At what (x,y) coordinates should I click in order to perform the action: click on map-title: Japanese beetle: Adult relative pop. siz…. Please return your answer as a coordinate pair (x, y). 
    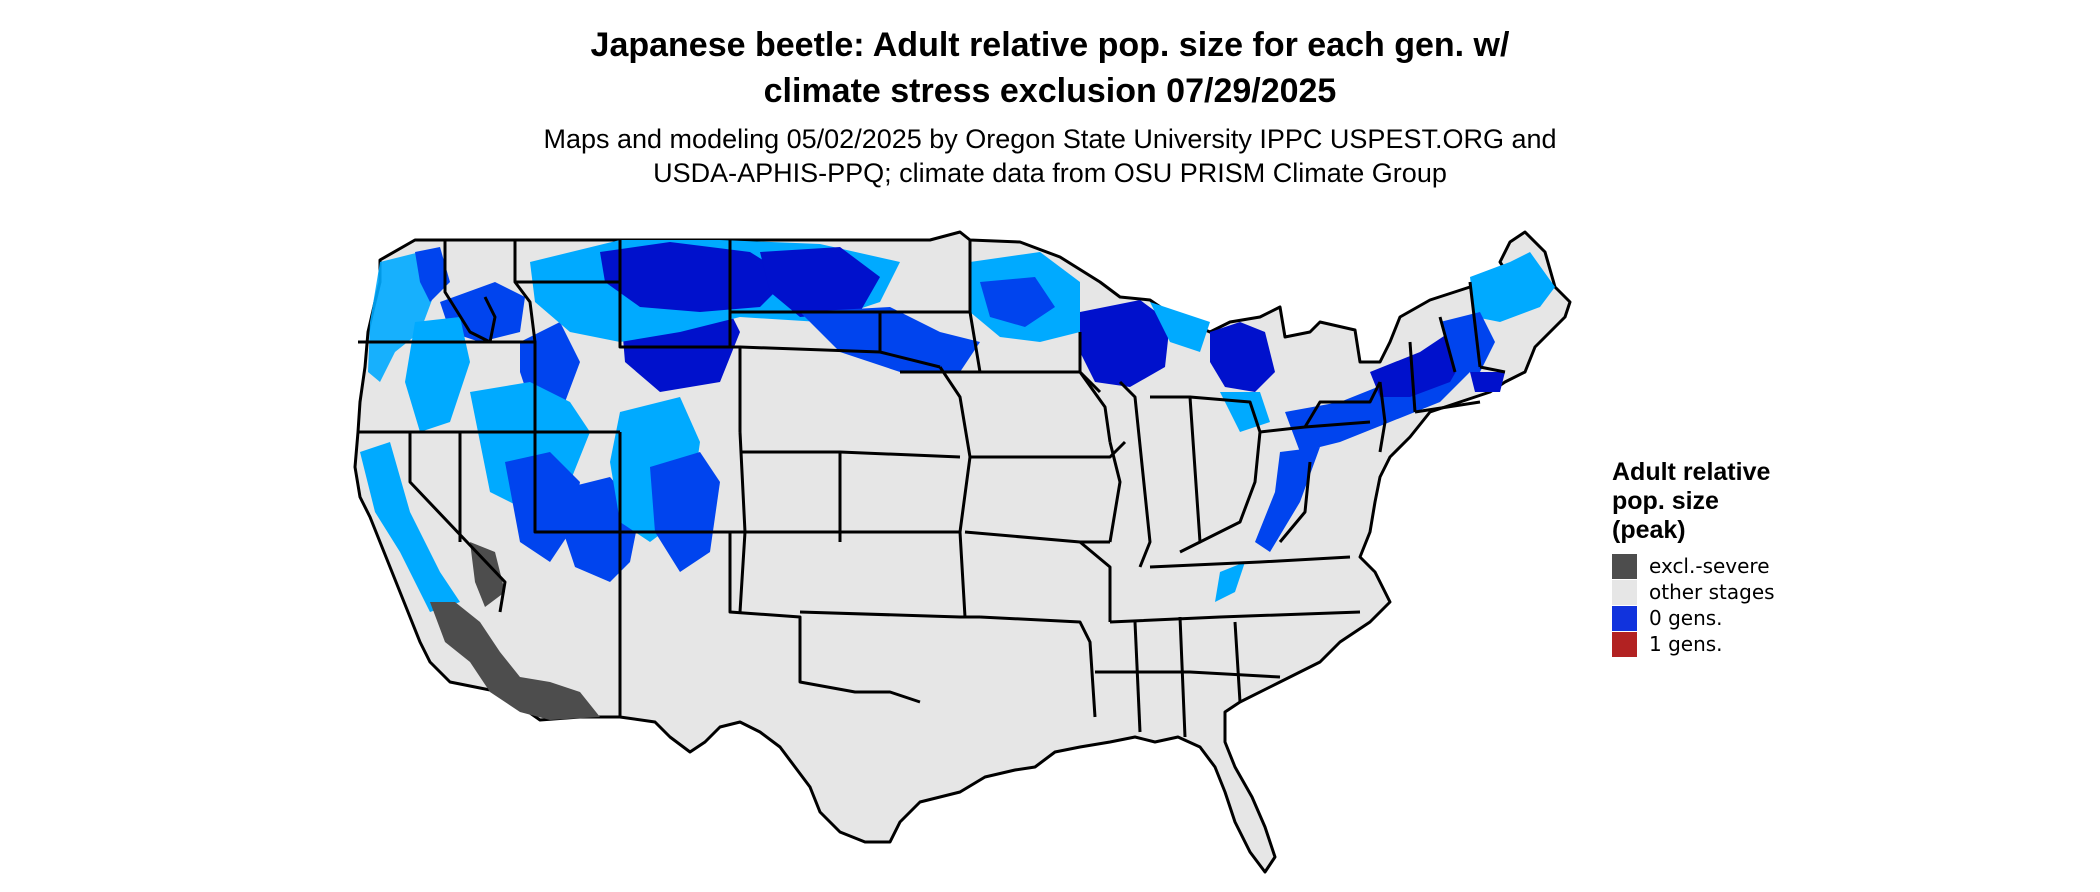
    Looking at the image, I should click on (1050, 68).